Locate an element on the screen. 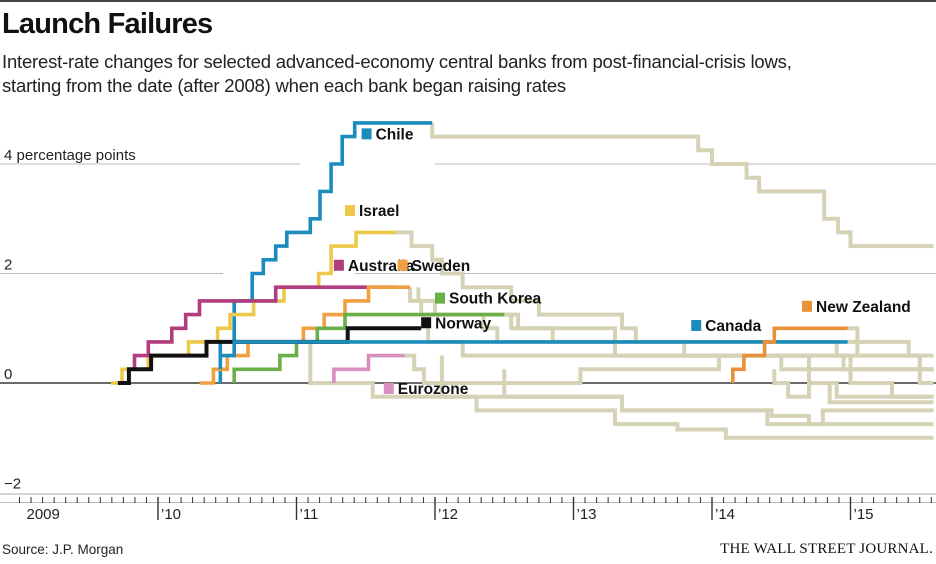  series-line-eurozone is located at coordinates (368, 368).